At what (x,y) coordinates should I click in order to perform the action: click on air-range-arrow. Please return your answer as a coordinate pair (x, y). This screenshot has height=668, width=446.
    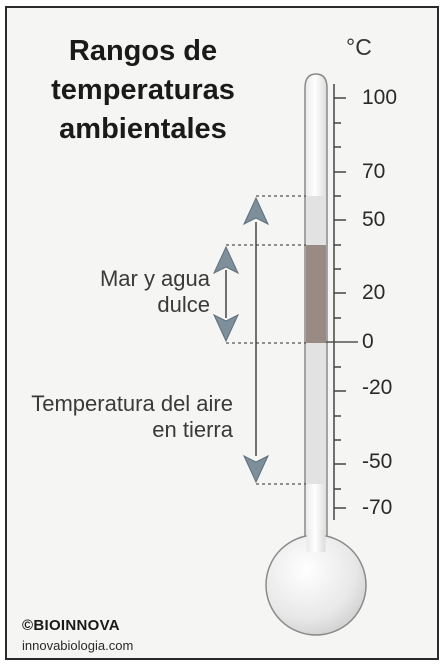
    Looking at the image, I should click on (256, 340).